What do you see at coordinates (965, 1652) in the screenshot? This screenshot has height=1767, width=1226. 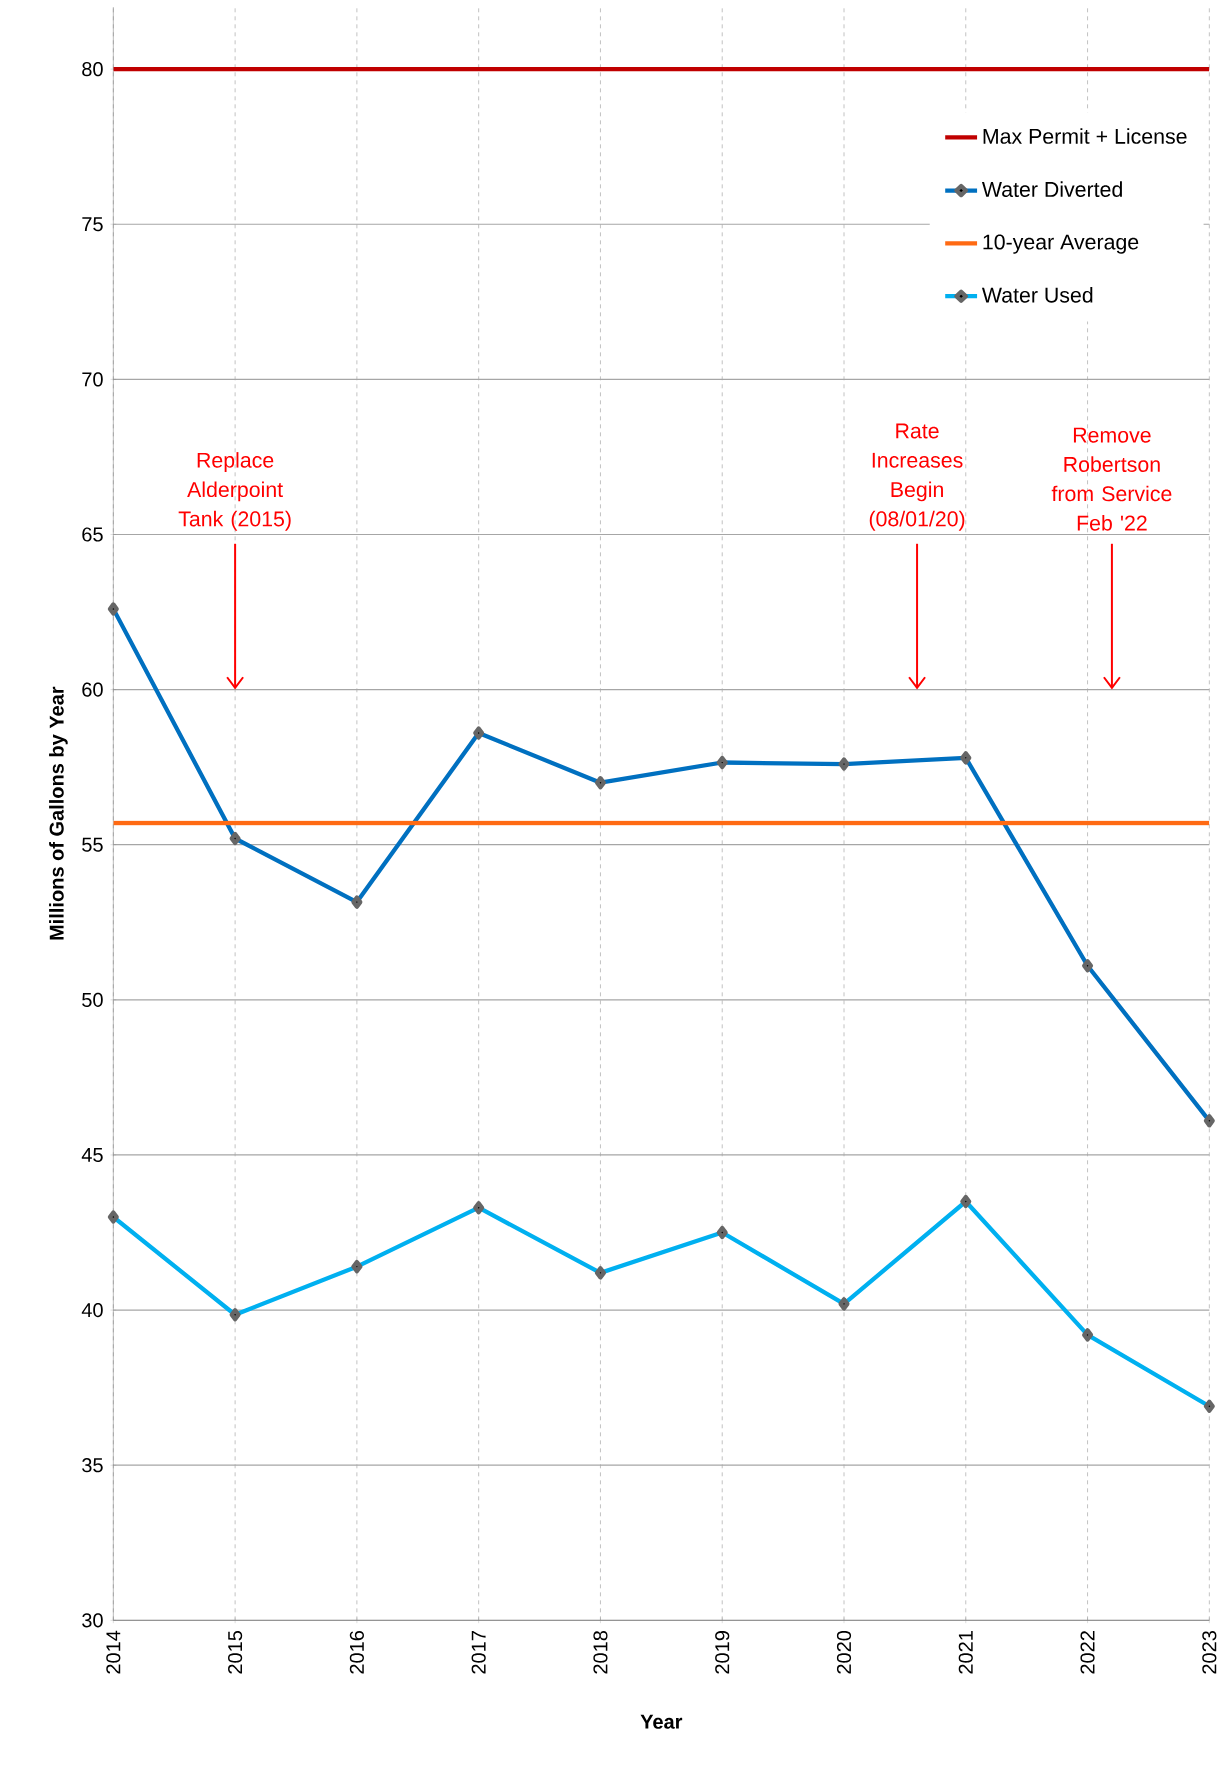 I see `x-tick-label: 2021` at bounding box center [965, 1652].